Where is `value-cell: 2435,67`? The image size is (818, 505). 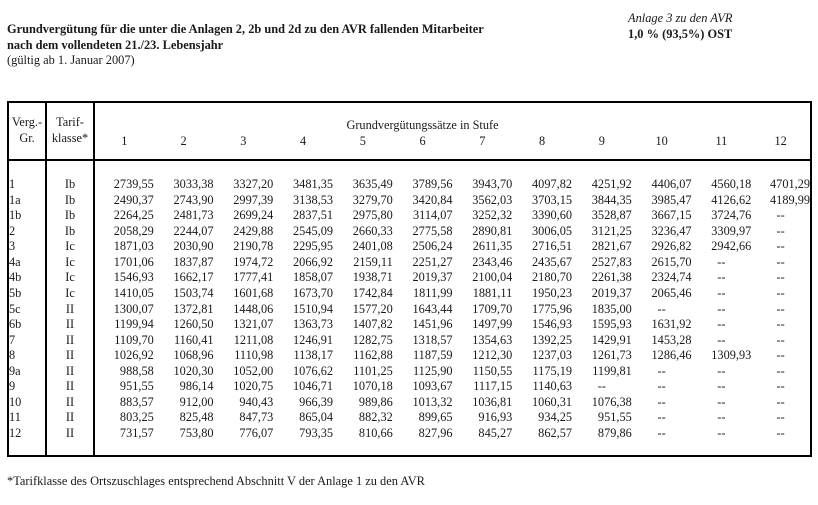 value-cell: 2435,67 is located at coordinates (552, 261).